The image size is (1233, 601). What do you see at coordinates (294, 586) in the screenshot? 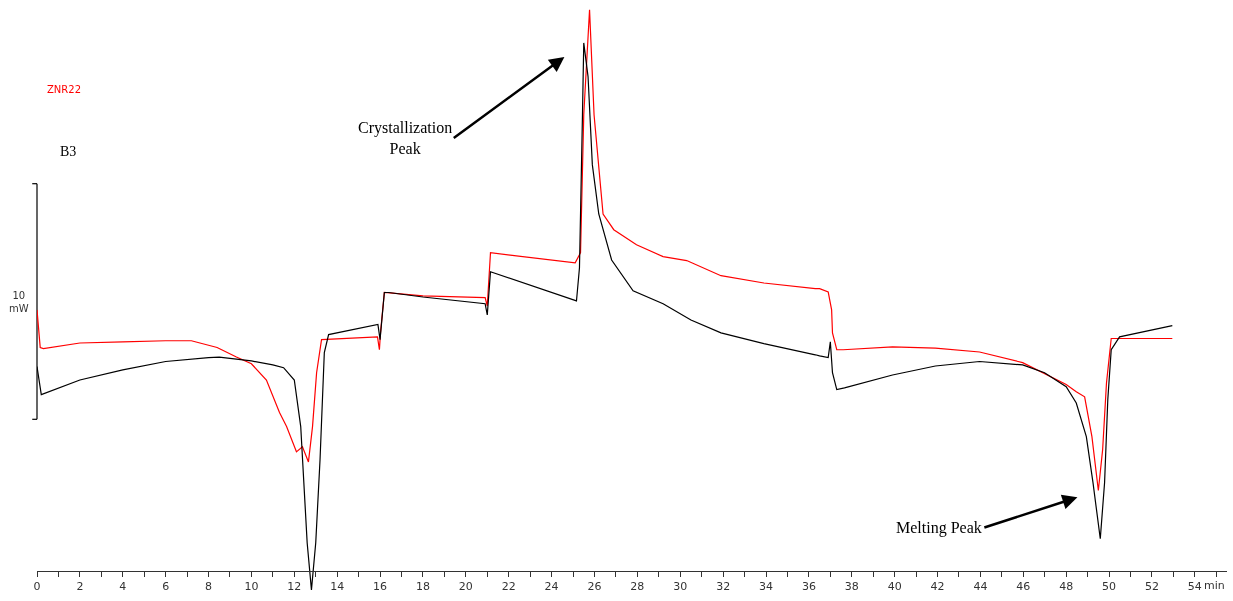
I see `x-tick-label: 12` at bounding box center [294, 586].